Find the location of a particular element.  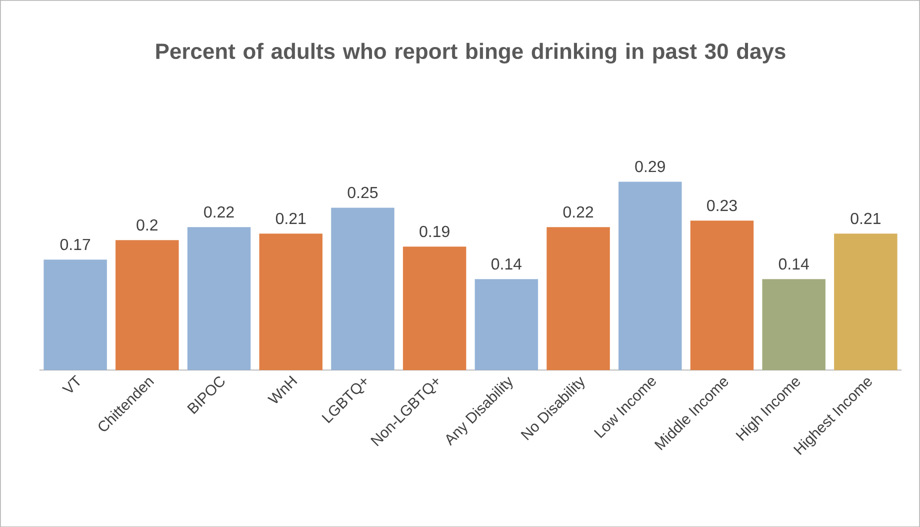

x-tick-label: VT is located at coordinates (71, 383).